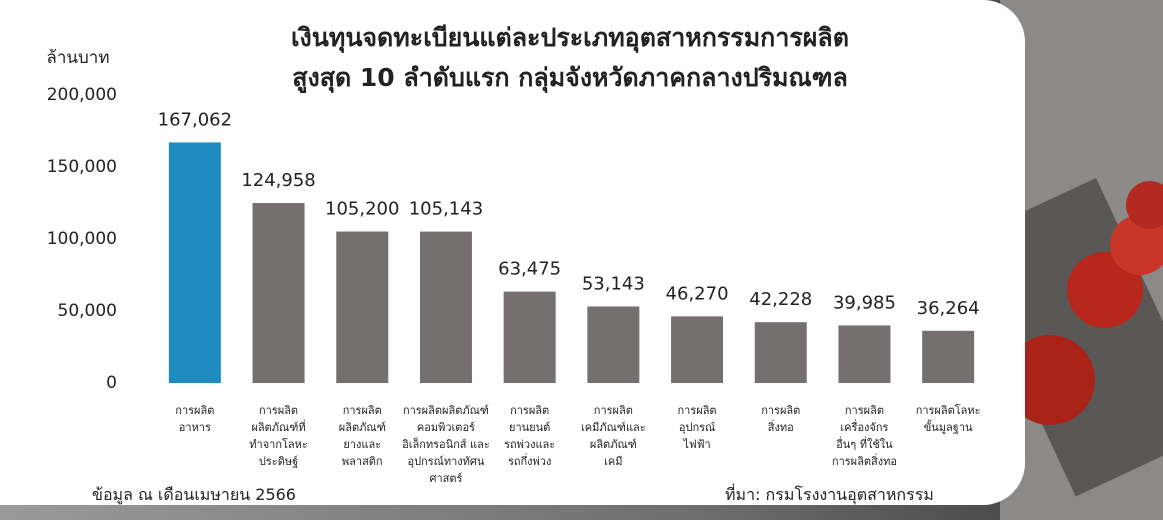 This screenshot has width=1163, height=520. I want to click on x-tick-label: การผลิตโลหะ ขั้นมูลฐาน, so click(948, 419).